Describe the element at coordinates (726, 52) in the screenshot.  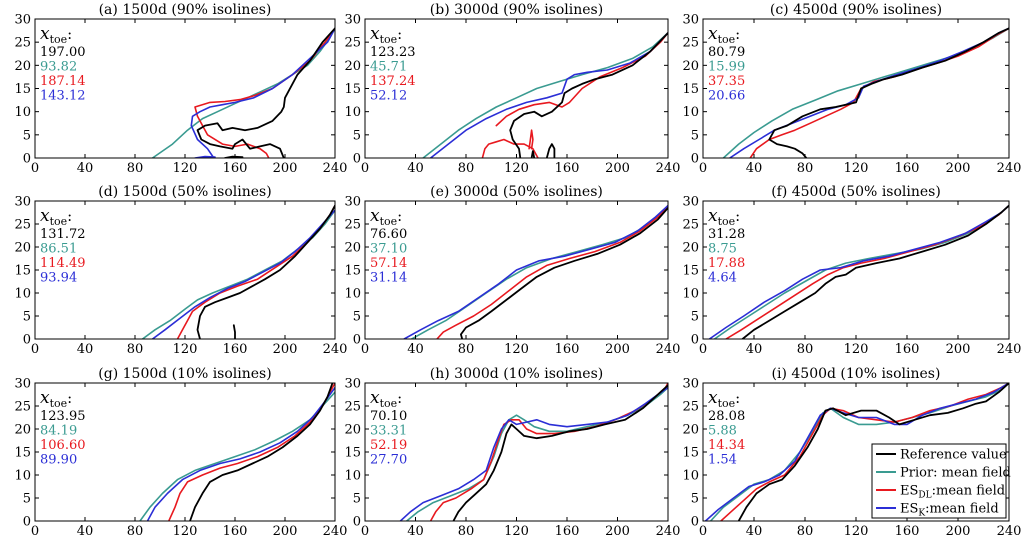
I see `xtoe-value-ref: 80.79` at that location.